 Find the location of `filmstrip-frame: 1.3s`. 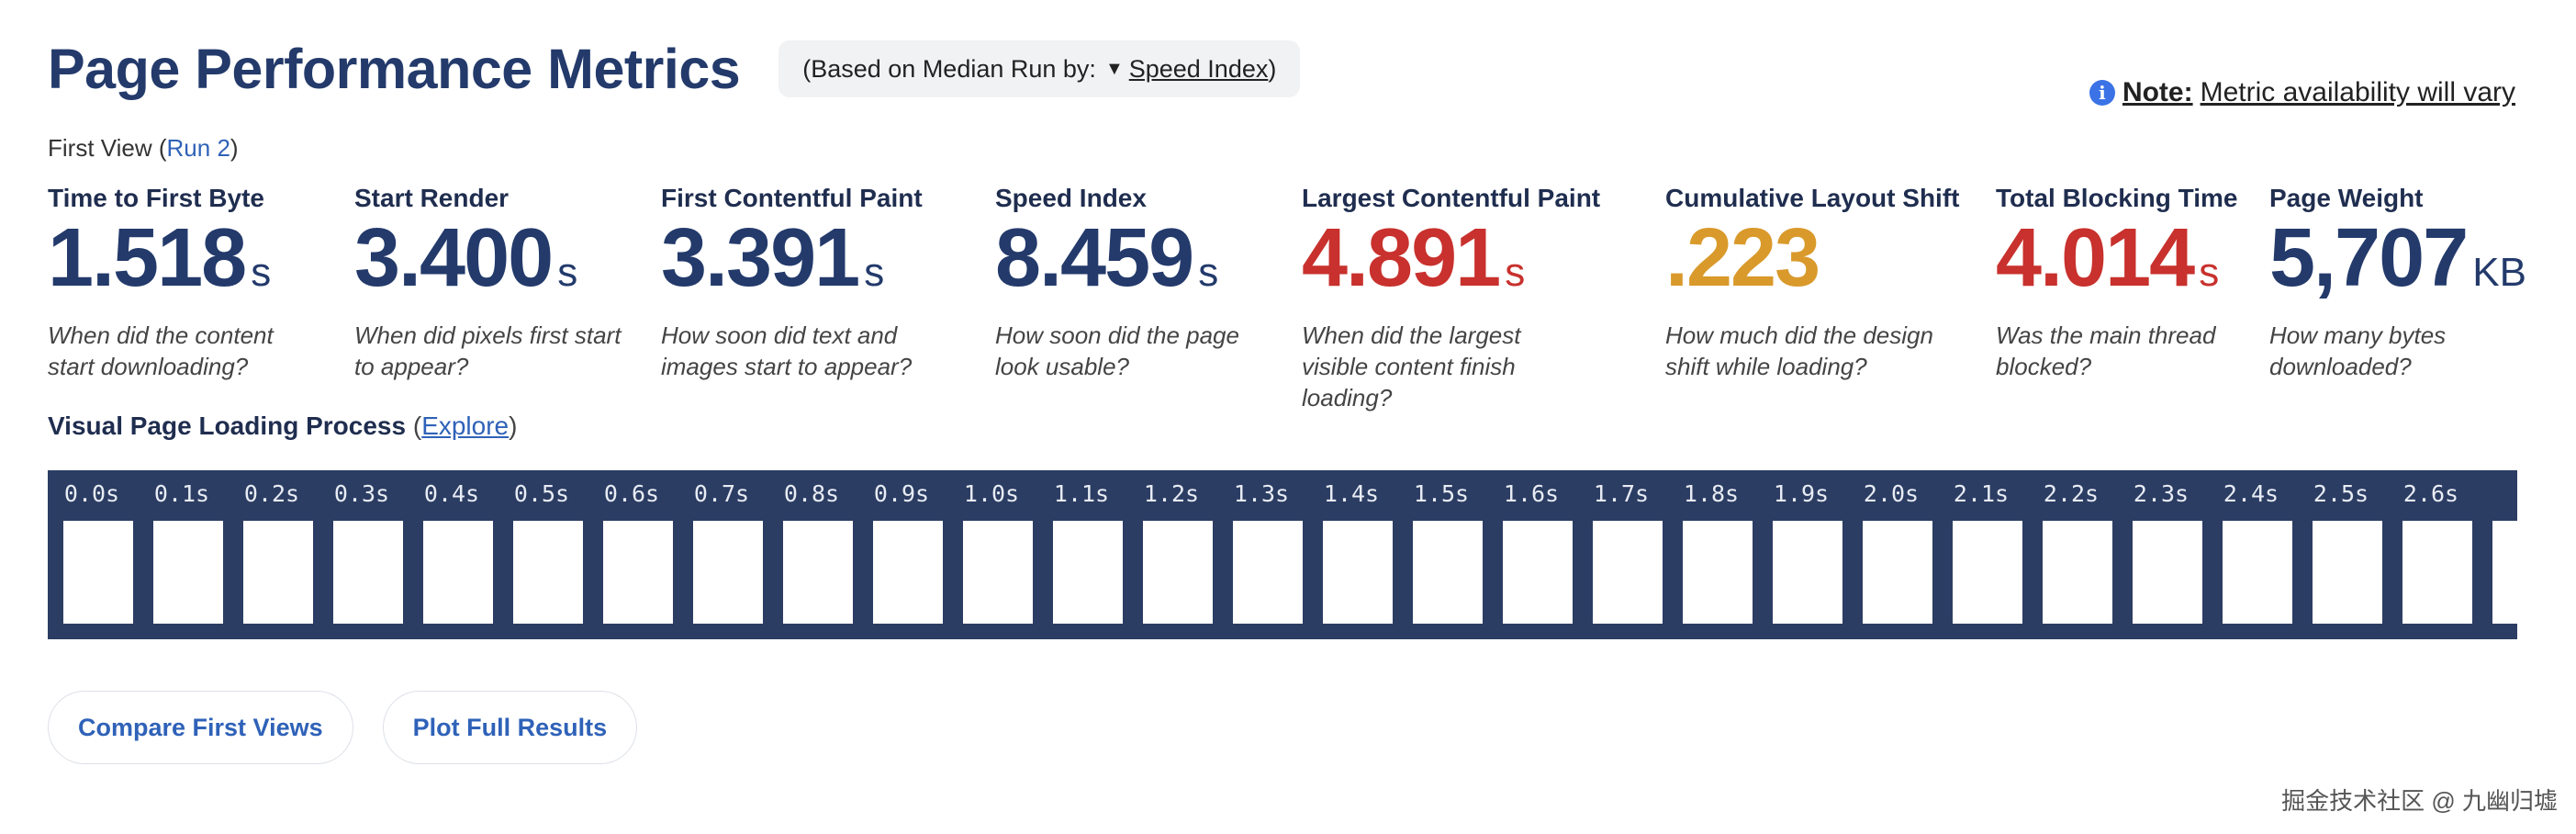

filmstrip-frame: 1.3s is located at coordinates (1261, 554).